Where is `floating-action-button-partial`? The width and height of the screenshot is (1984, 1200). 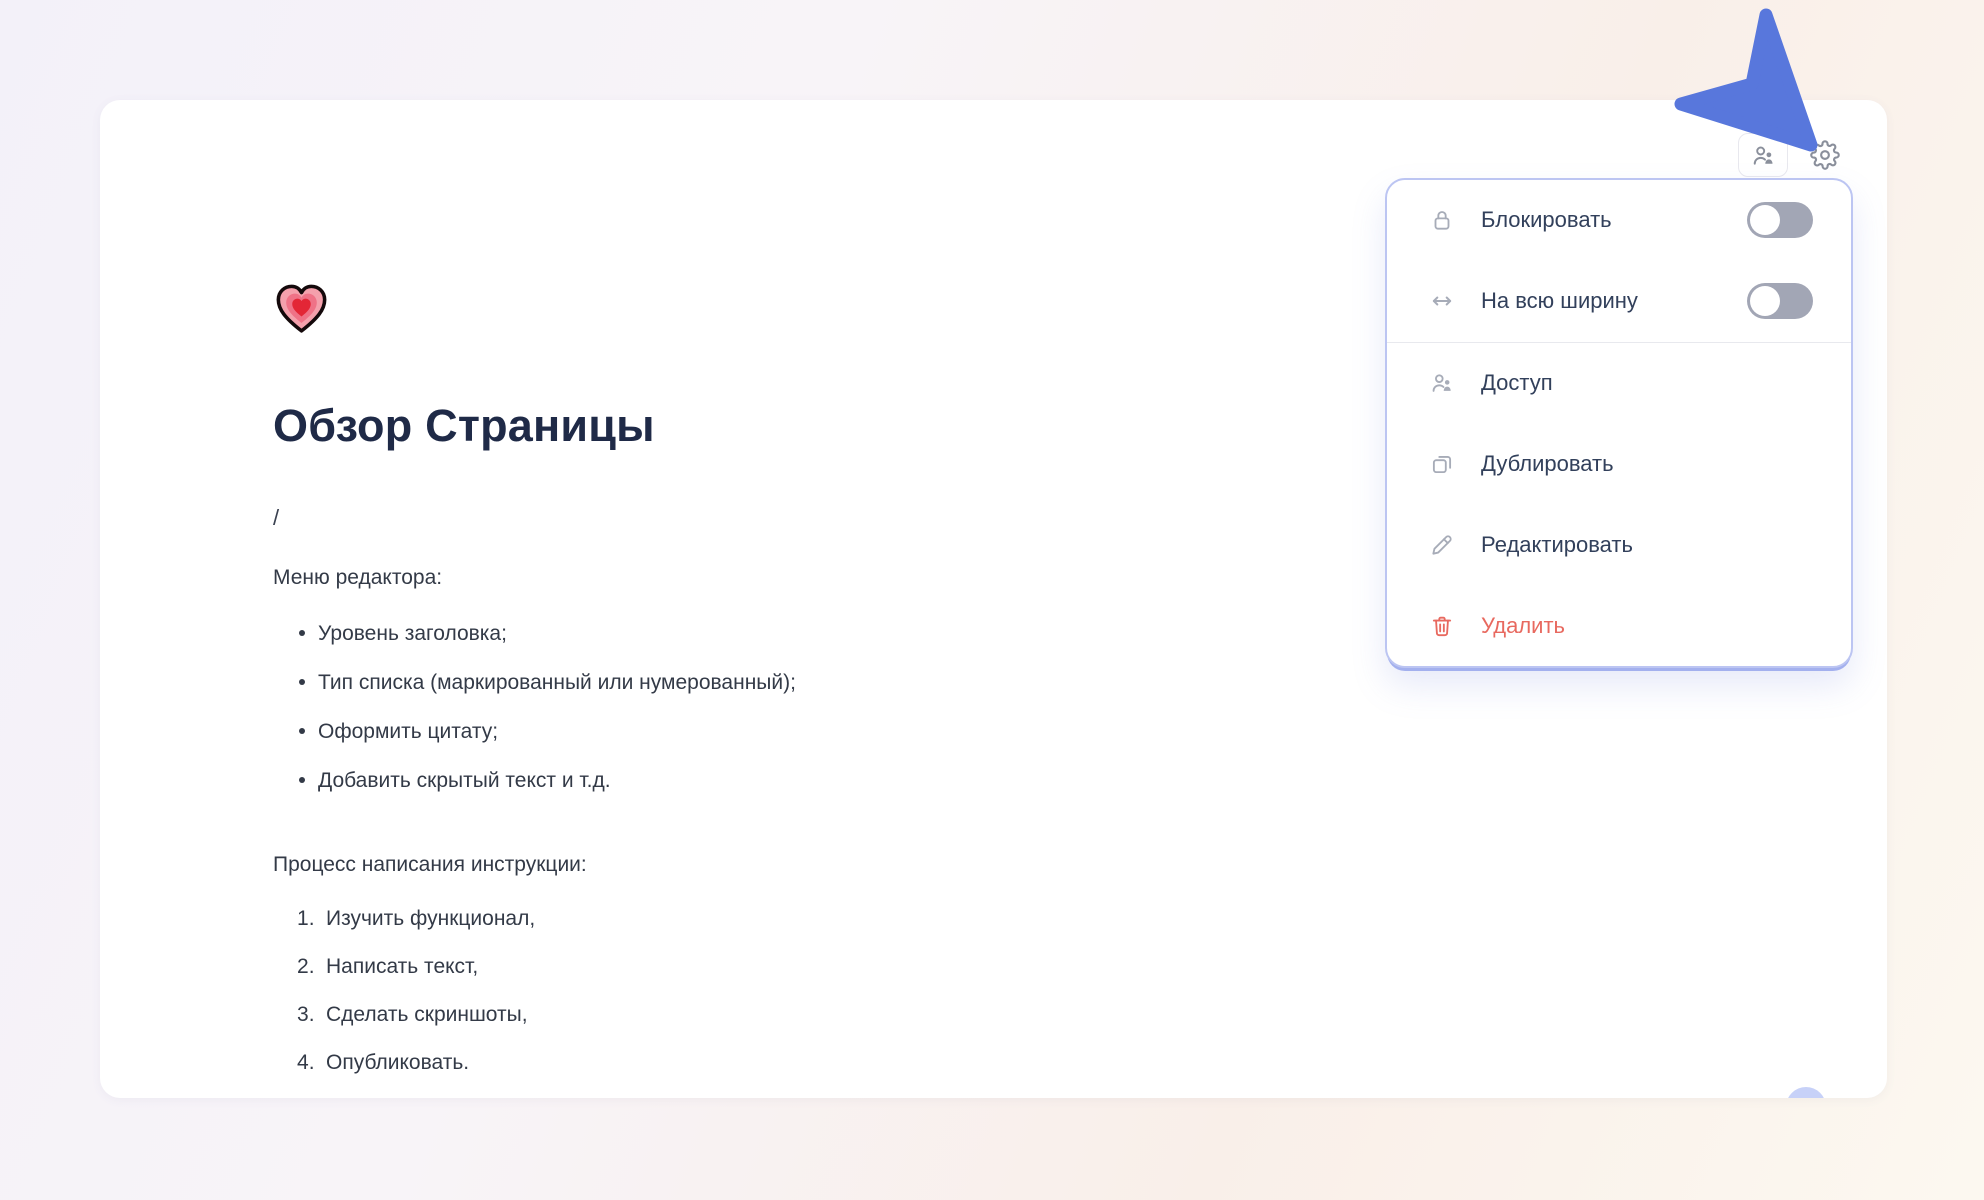 floating-action-button-partial is located at coordinates (1806, 1092).